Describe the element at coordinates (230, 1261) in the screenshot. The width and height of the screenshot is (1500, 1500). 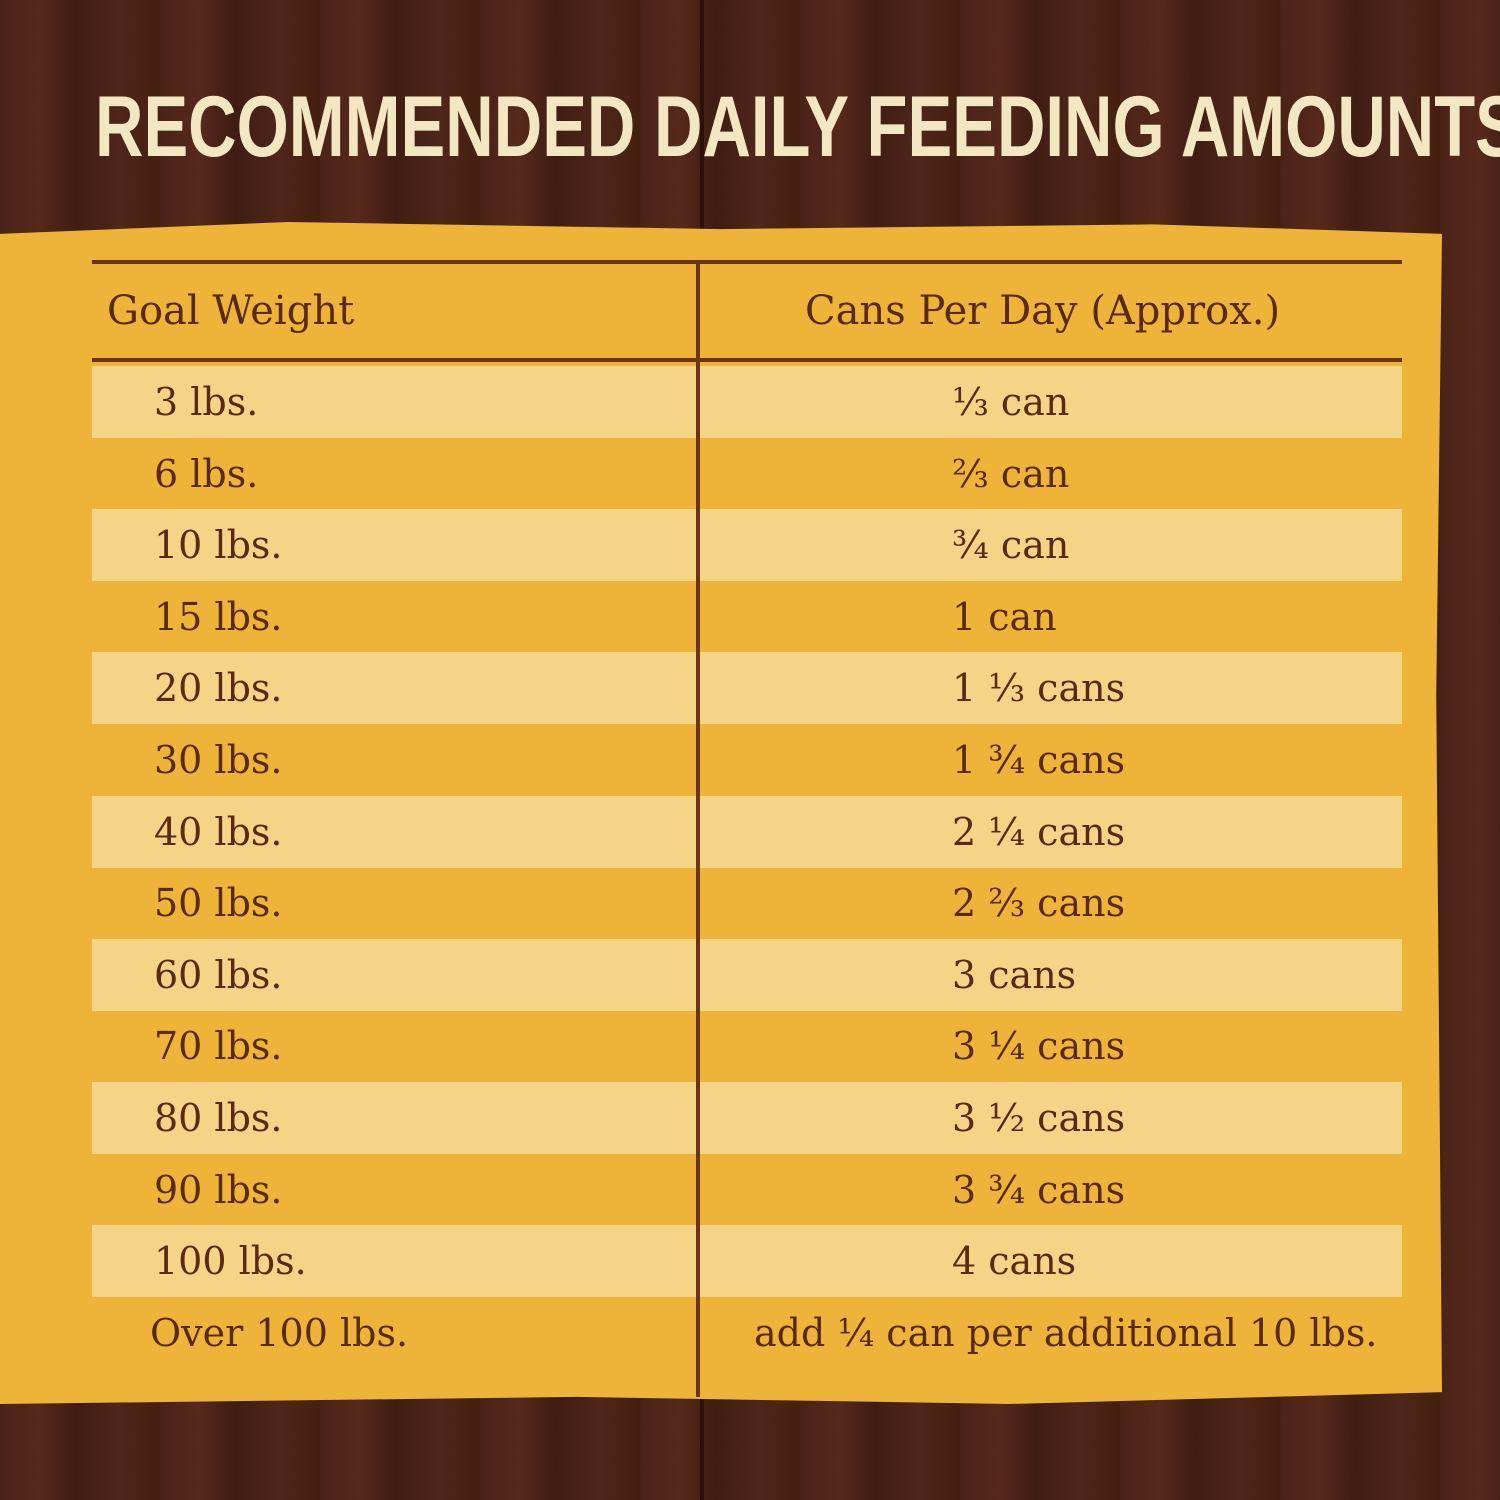
I see `goal-weight-cell: 100 lbs.` at that location.